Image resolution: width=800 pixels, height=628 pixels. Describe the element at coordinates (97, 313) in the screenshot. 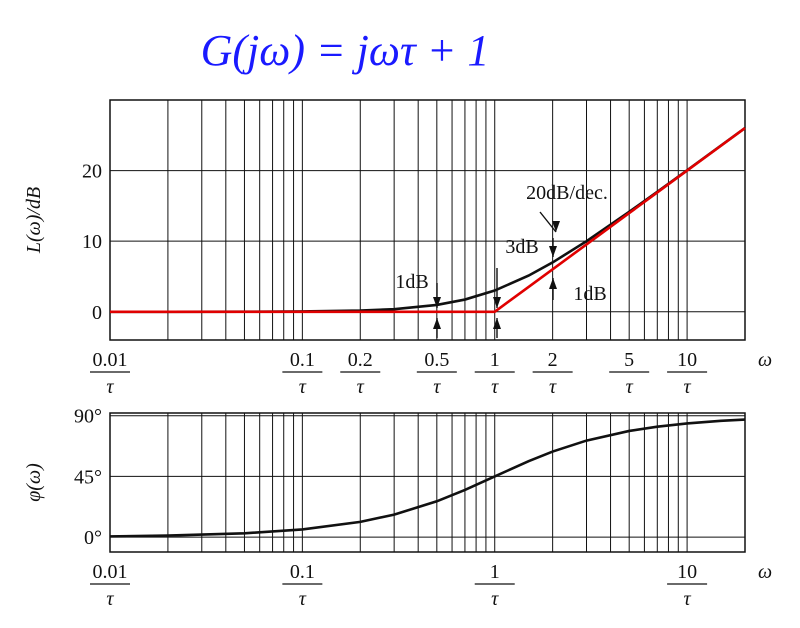

I see `y-tick-label: 0` at that location.